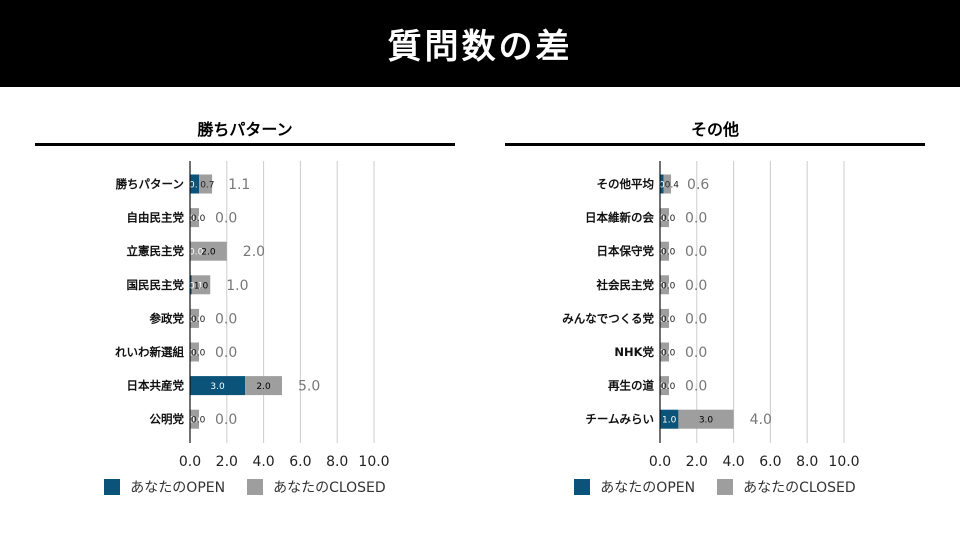 The height and width of the screenshot is (540, 960). What do you see at coordinates (625, 285) in the screenshot?
I see `category-label: 社会民主党` at bounding box center [625, 285].